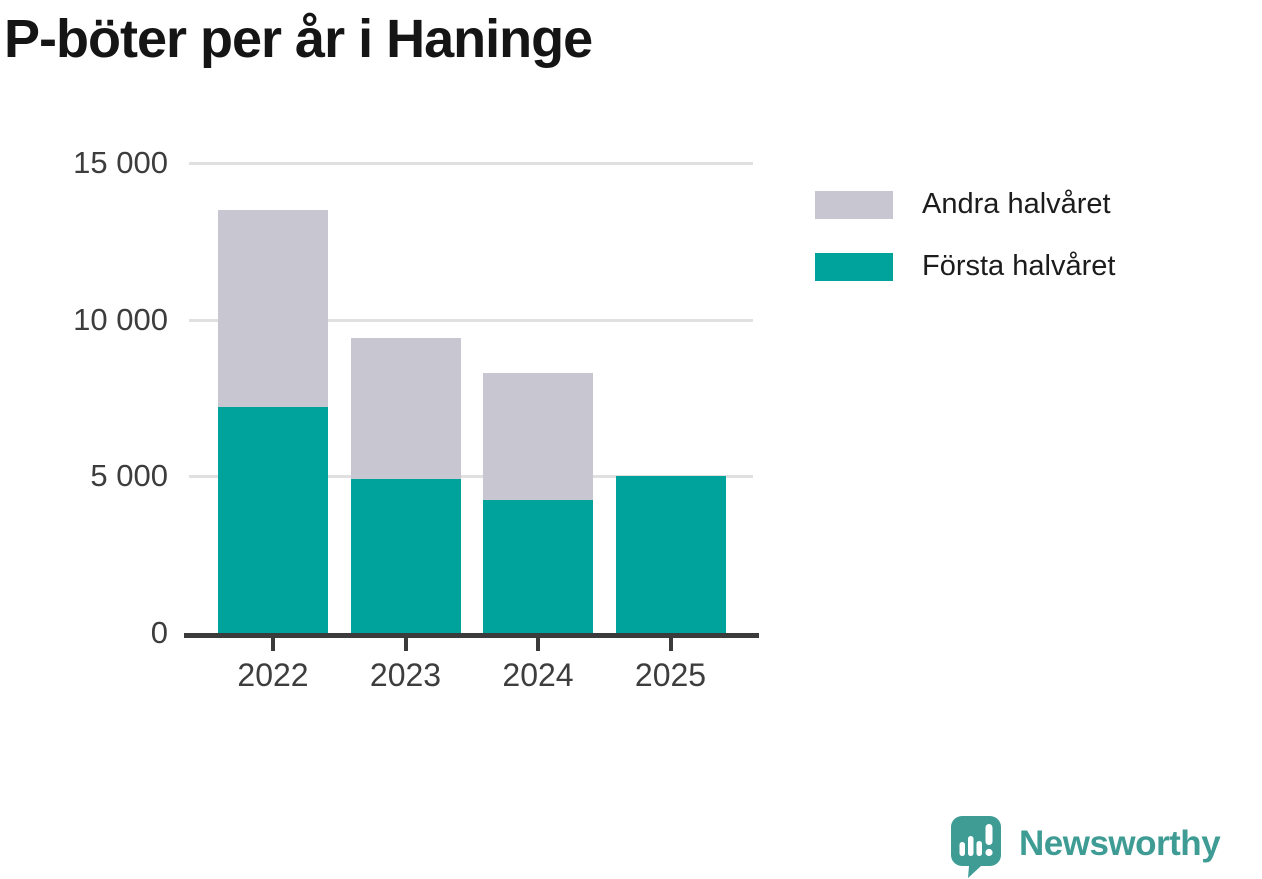  I want to click on bar-2024, so click(538, 398).